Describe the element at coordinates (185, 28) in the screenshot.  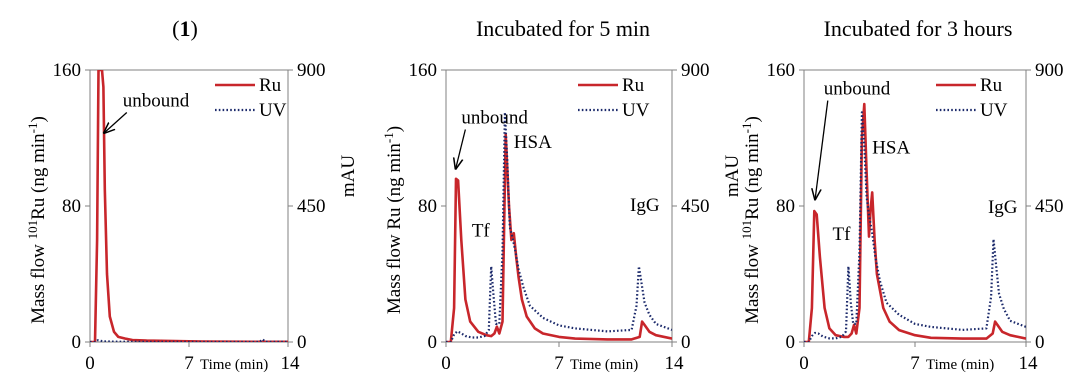
I see `chart-title: (1)` at that location.